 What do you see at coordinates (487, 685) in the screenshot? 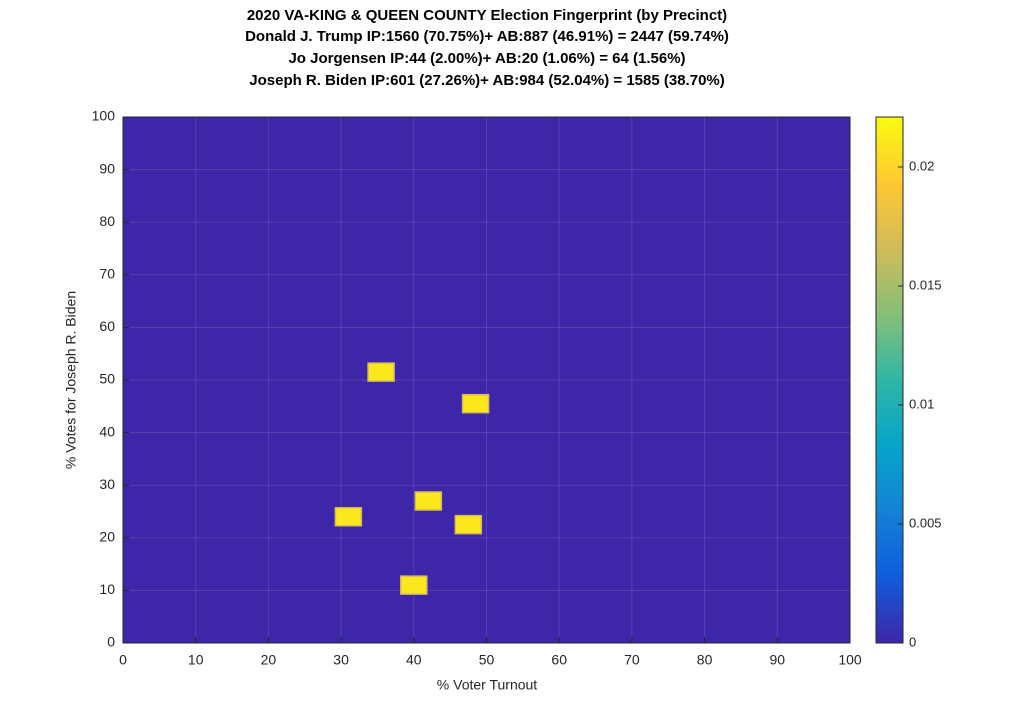
I see `x-axis-label: % Voter Turnout` at bounding box center [487, 685].